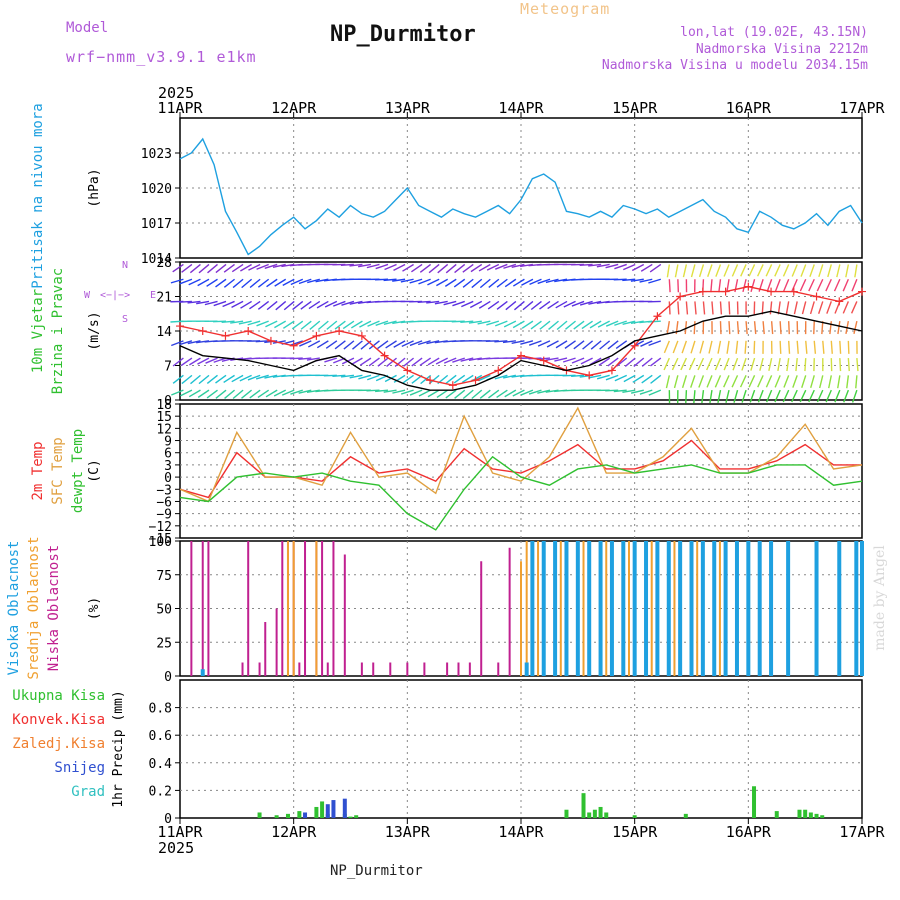  What do you see at coordinates (164, 576) in the screenshot?
I see `y-tick-label: 75` at bounding box center [164, 576].